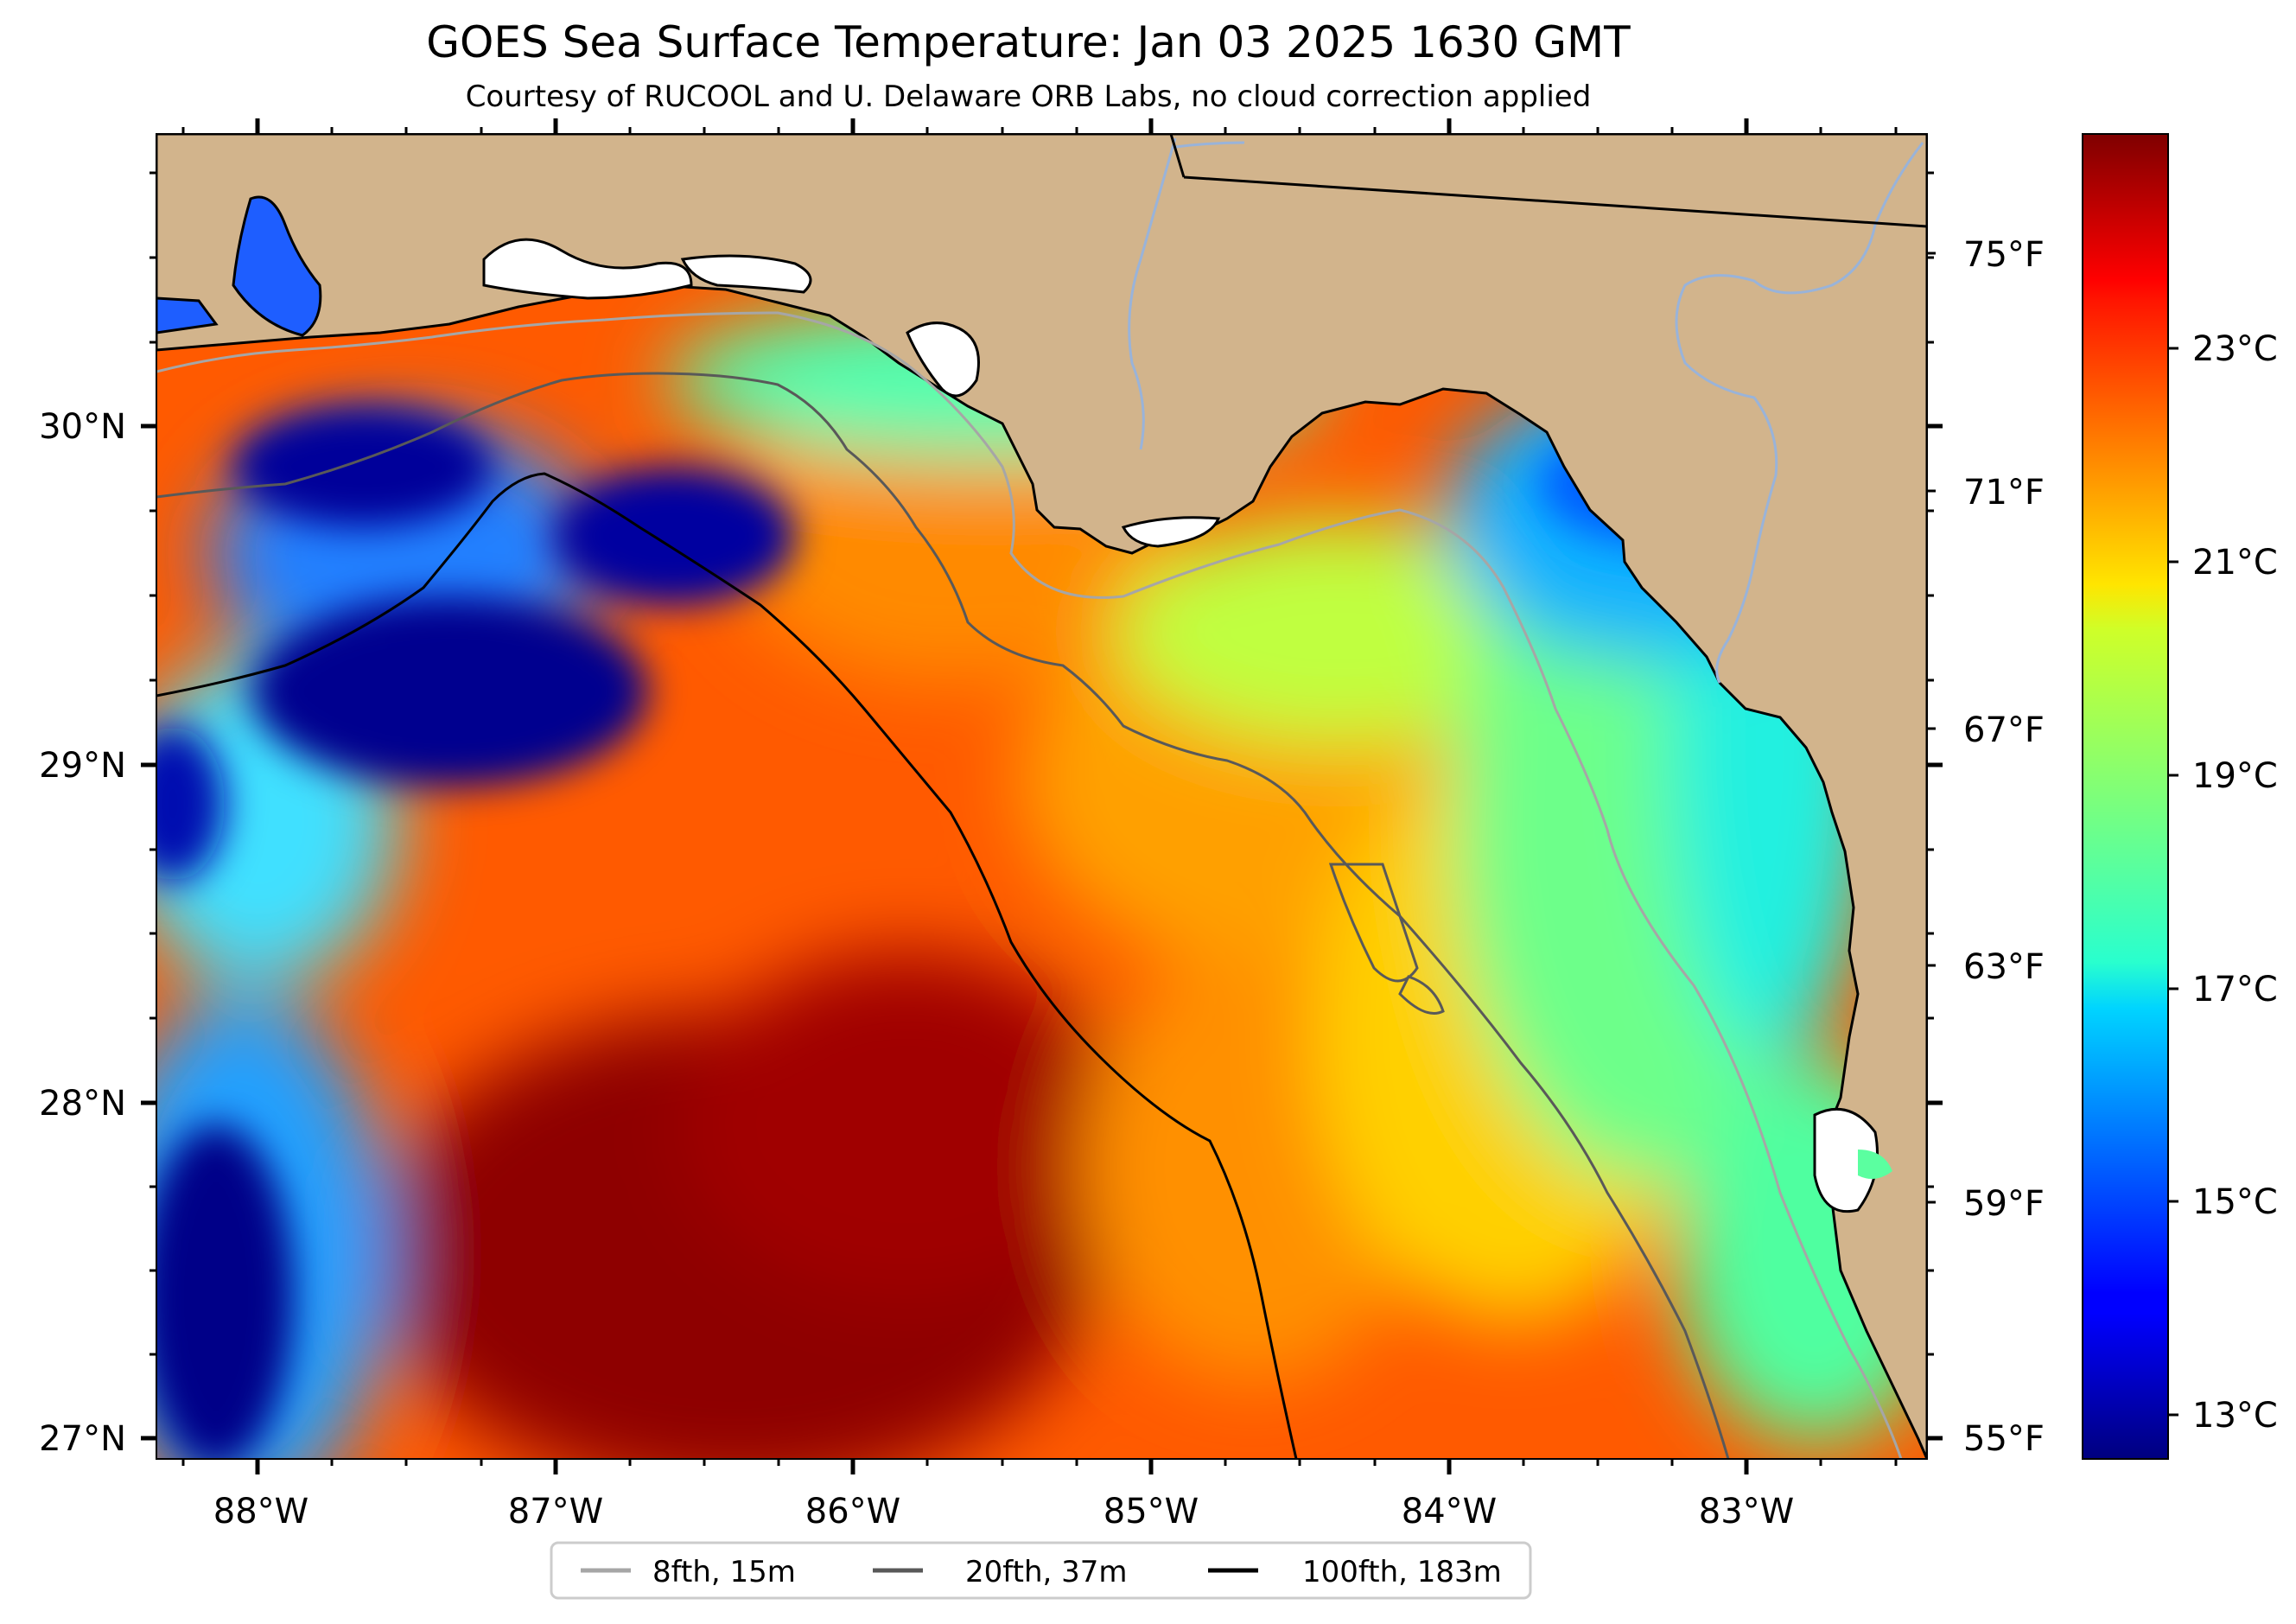  Describe the element at coordinates (2125, 796) in the screenshot. I see `colorbar` at that location.